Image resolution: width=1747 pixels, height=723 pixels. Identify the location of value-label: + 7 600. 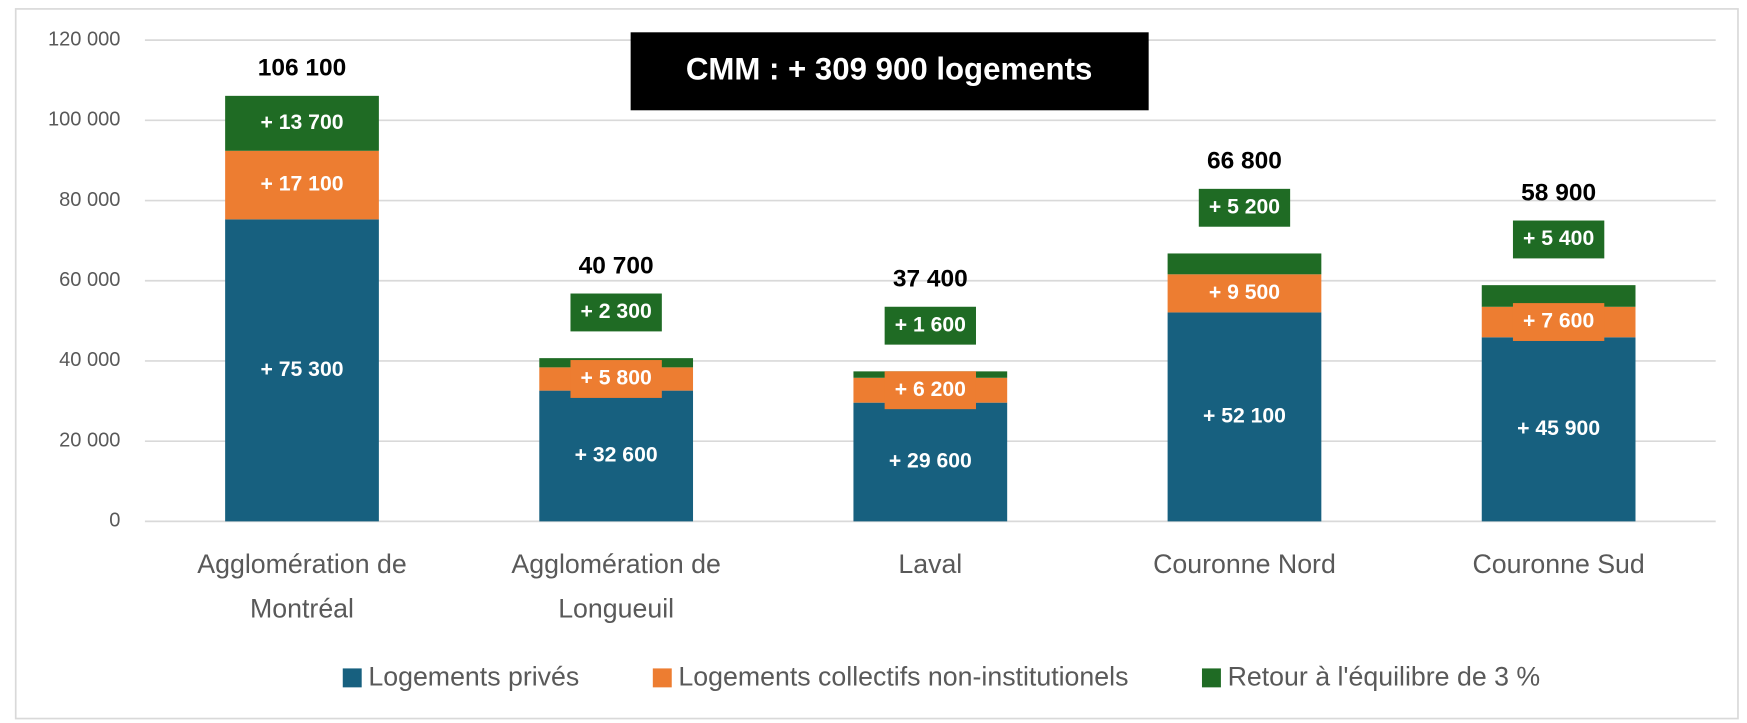
(1558, 321).